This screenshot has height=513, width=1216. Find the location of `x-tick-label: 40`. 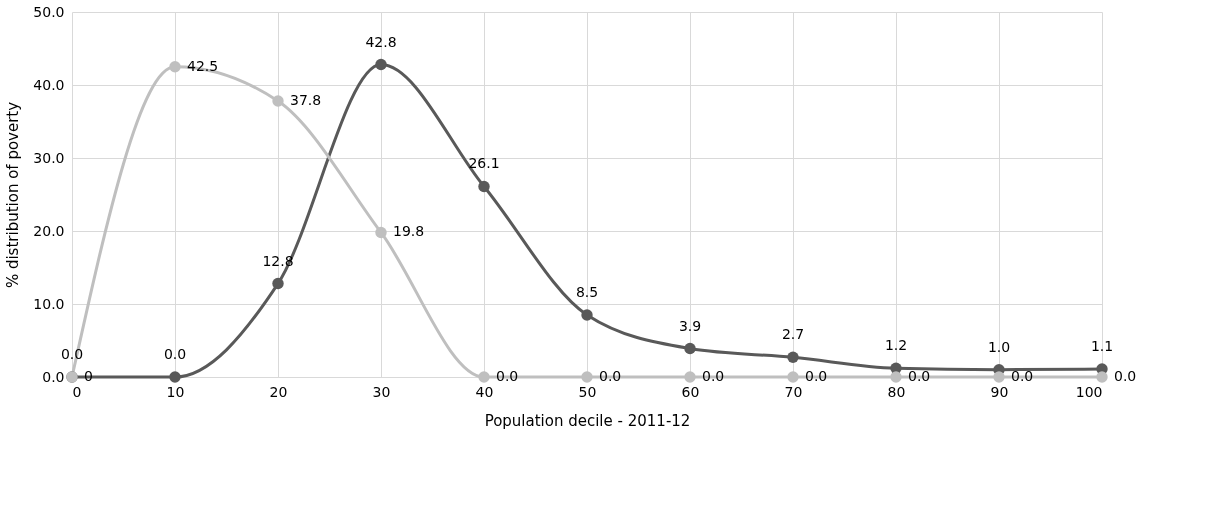

x-tick-label: 40 is located at coordinates (484, 391).